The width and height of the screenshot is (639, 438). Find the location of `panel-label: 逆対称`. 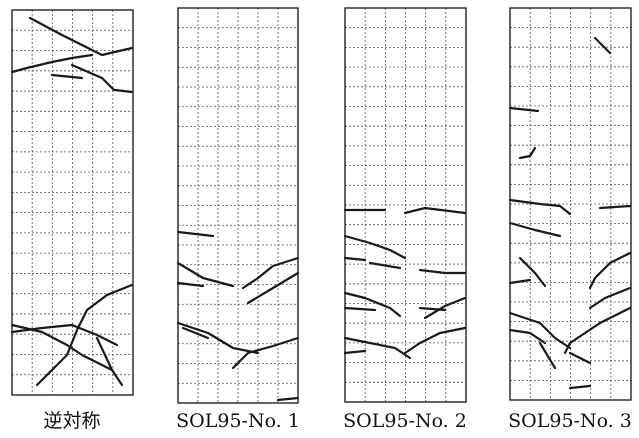

panel-label: 逆対称 is located at coordinates (71, 421).